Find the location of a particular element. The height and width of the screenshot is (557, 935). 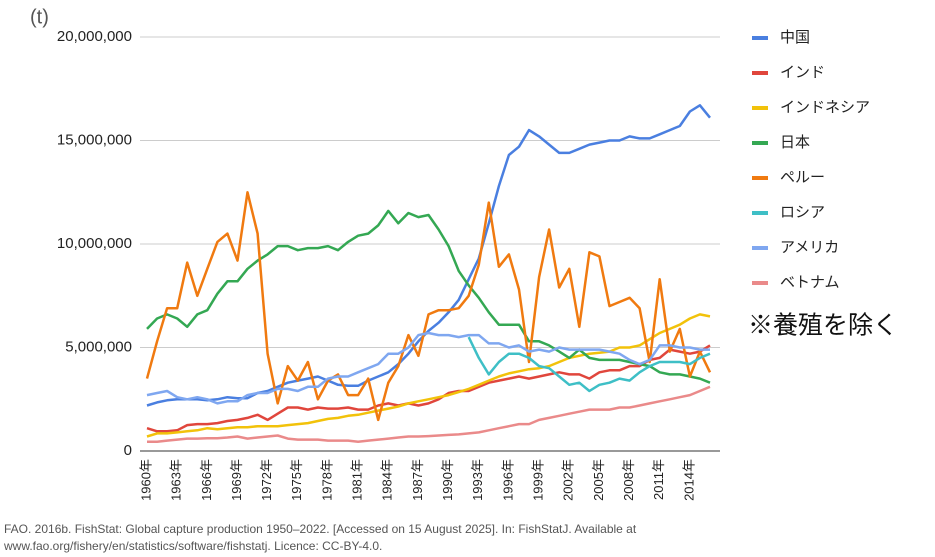

x-tick-label: 1981年 is located at coordinates (357, 480).